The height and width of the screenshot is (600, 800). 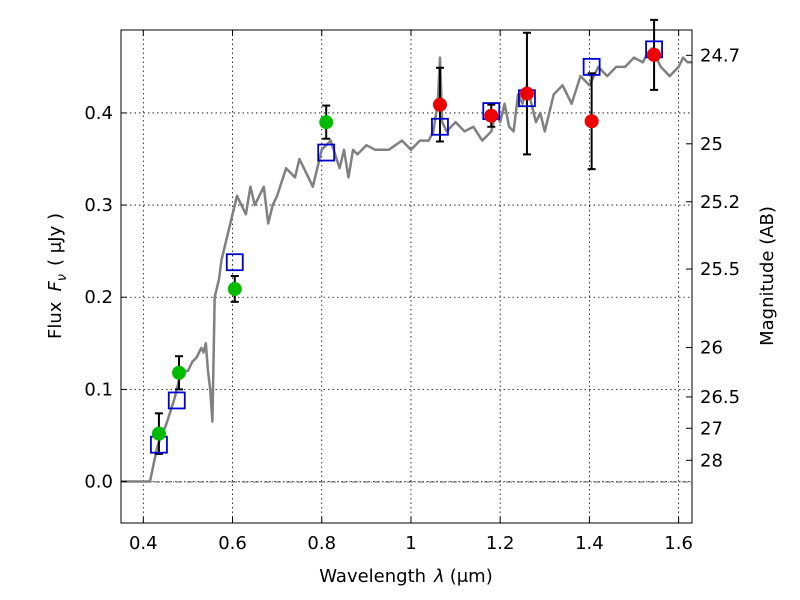 What do you see at coordinates (711, 347) in the screenshot?
I see `y2-tick-label: 26` at bounding box center [711, 347].